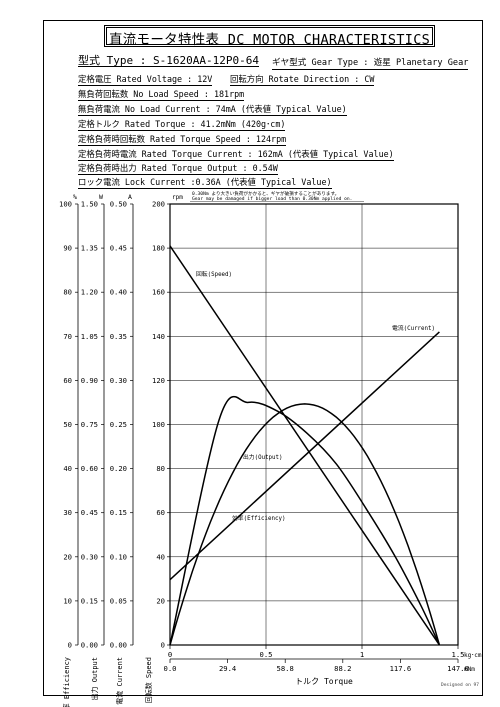 This screenshot has height=707, width=500. I want to click on x-kgcm-tick-label: 0.5, so click(266, 654).